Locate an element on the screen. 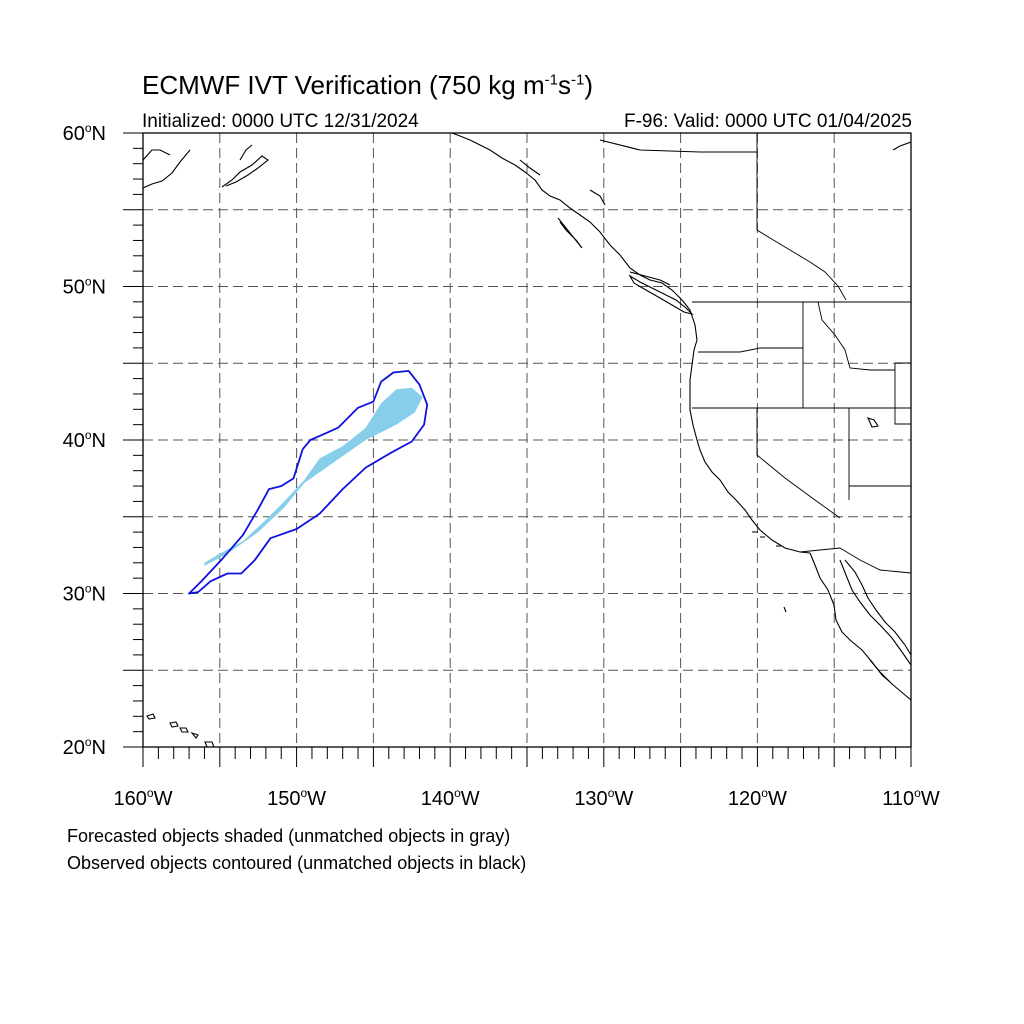 The image size is (1024, 1024). lat-label: 20oN is located at coordinates (84, 747).